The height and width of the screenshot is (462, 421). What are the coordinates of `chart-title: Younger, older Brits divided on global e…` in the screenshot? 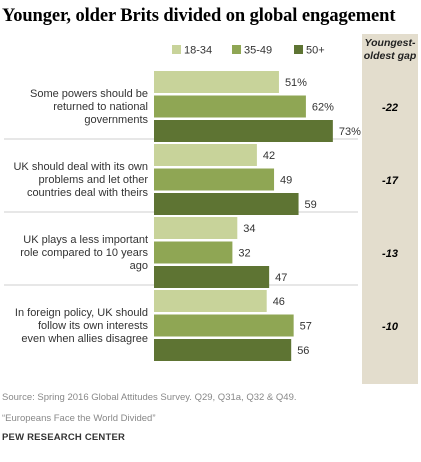 It's located at (199, 16).